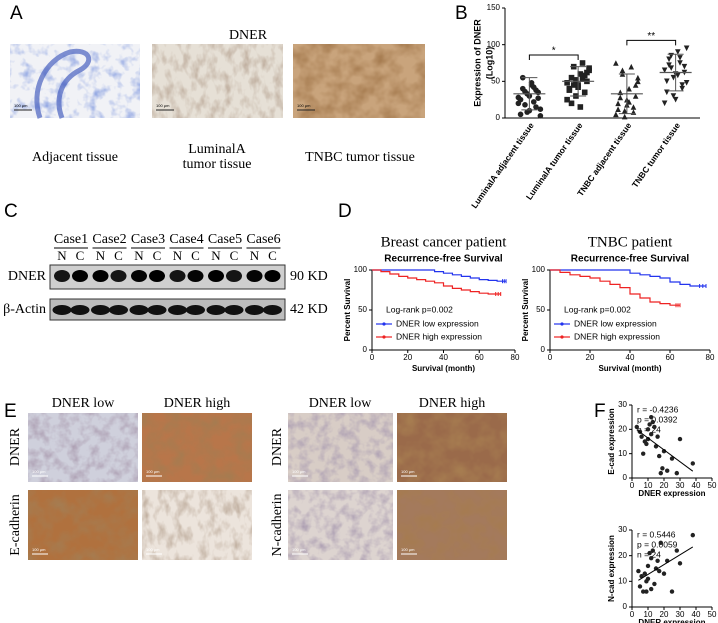 The image size is (718, 623). I want to click on x-tick-label: 50, so click(712, 485).